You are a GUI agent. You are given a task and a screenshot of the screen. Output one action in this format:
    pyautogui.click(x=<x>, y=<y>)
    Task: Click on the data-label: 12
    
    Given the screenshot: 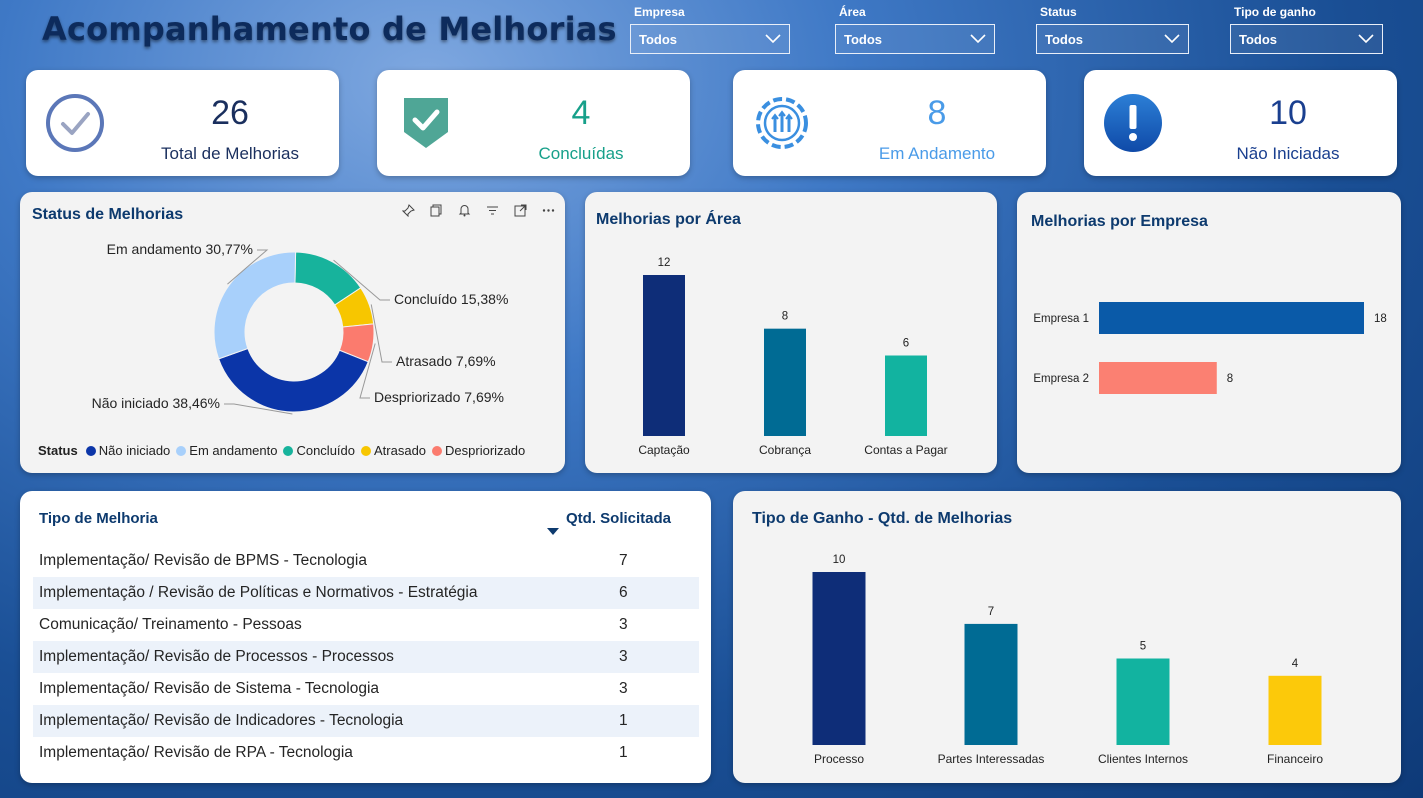 What is the action you would take?
    pyautogui.click(x=664, y=263)
    